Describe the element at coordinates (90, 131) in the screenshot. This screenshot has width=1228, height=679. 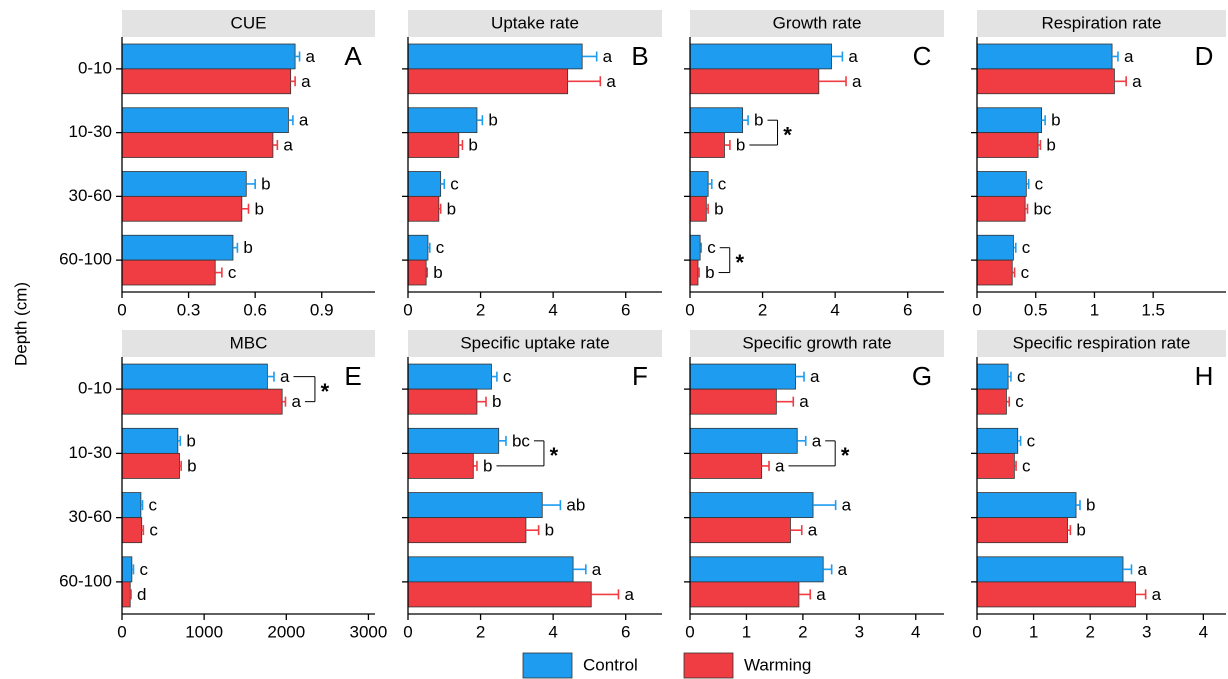
I see `y-tick-label: 10-30` at that location.